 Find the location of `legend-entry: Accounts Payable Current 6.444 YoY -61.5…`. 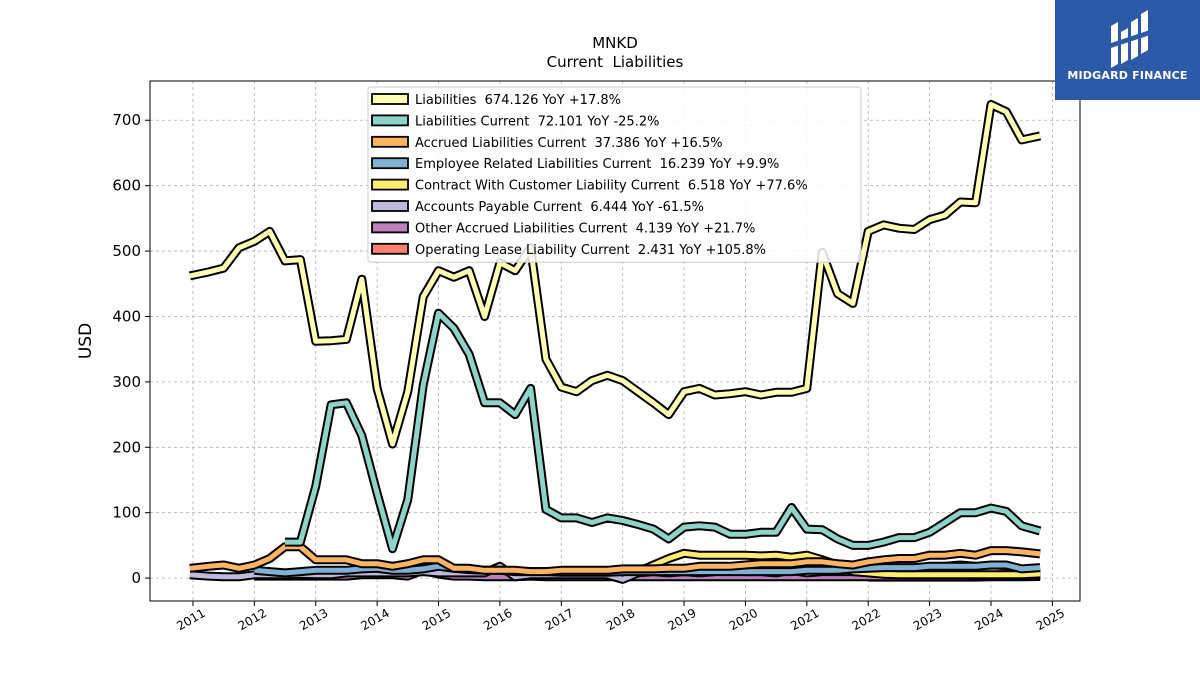

legend-entry: Accounts Payable Current 6.444 YoY -61.5… is located at coordinates (537, 207).